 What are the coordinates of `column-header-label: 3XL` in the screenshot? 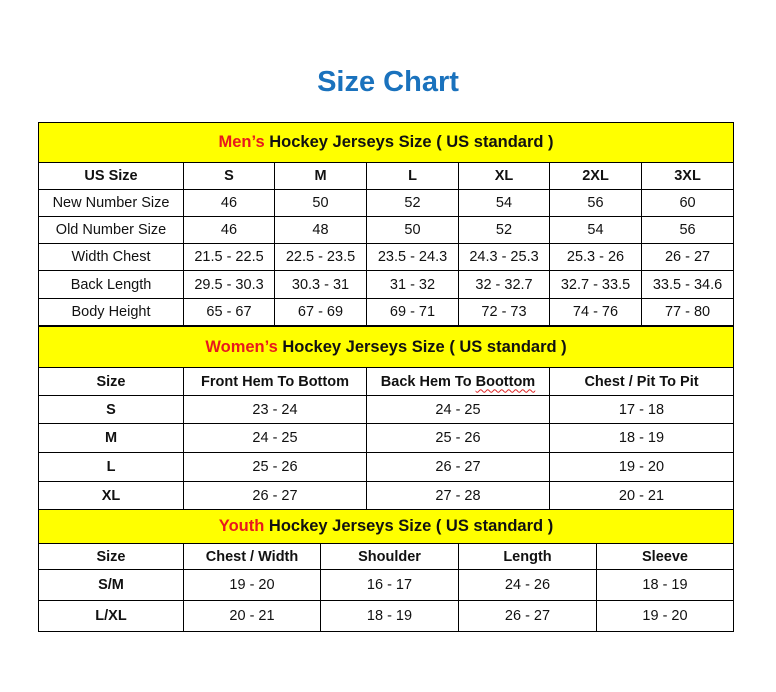 It's located at (687, 176).